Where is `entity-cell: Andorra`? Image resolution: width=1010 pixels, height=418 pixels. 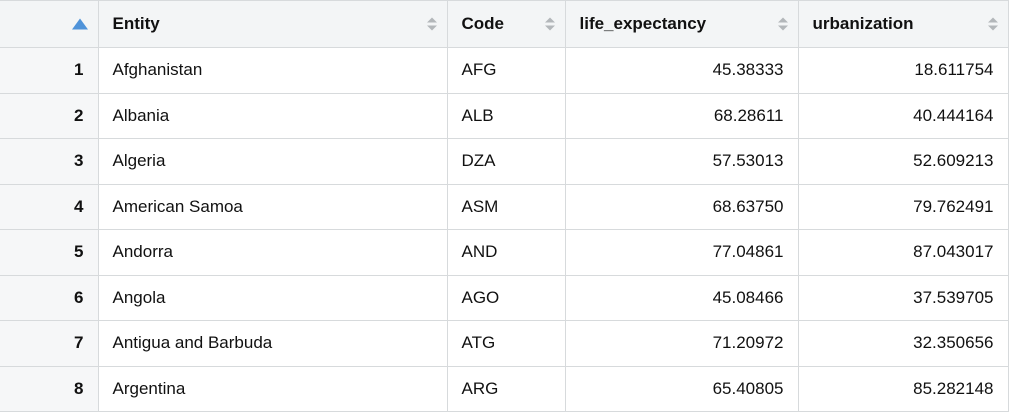
entity-cell: Andorra is located at coordinates (273, 252).